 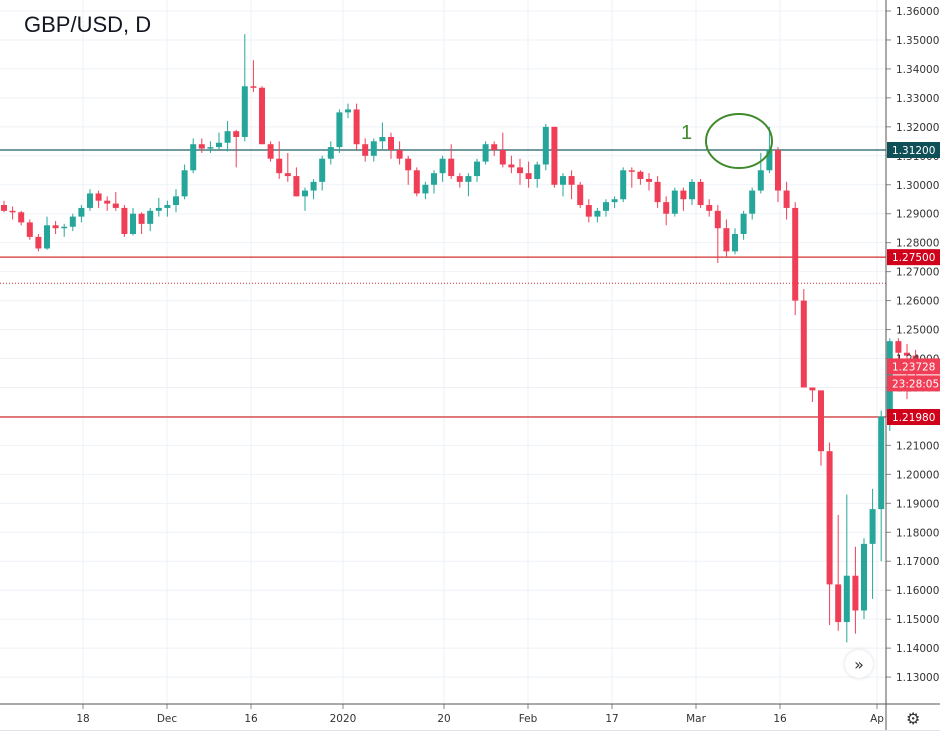 What do you see at coordinates (696, 719) in the screenshot?
I see `time-tick-label: Mar` at bounding box center [696, 719].